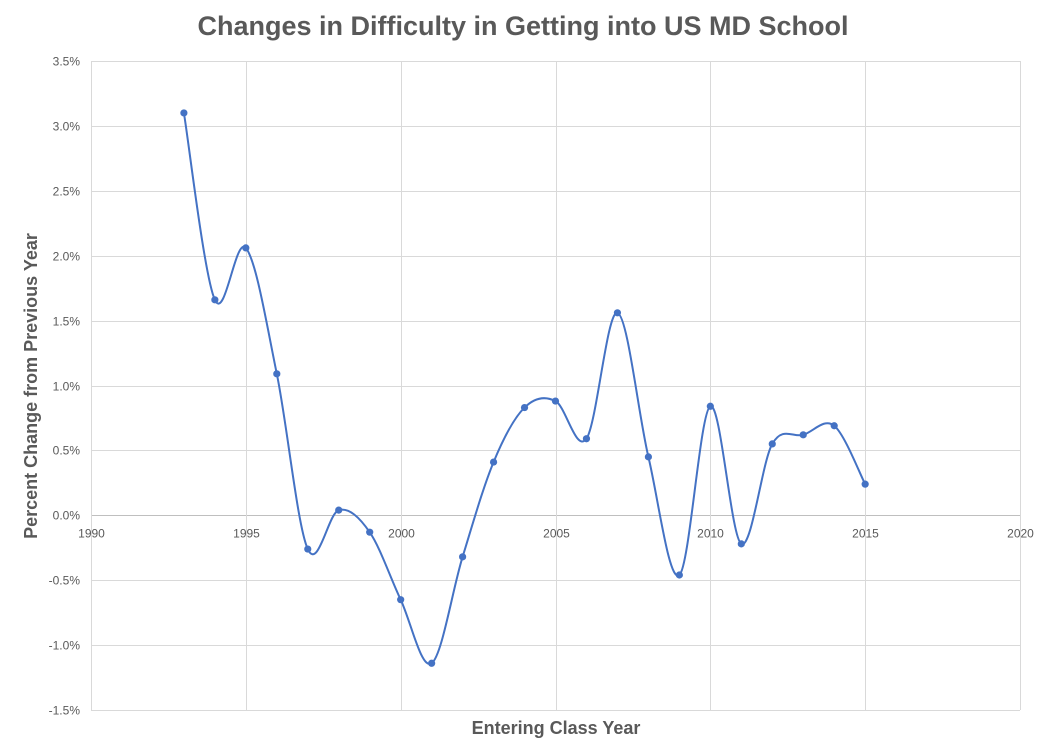  Describe the element at coordinates (67, 192) in the screenshot. I see `y-tick-label: 2.5%` at that location.